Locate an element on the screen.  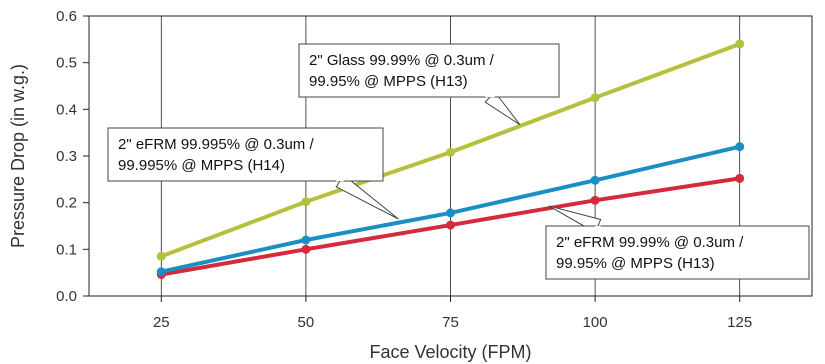
callout-text-line: 2" eFRM 99.99% @ 0.3um / is located at coordinates (650, 242).